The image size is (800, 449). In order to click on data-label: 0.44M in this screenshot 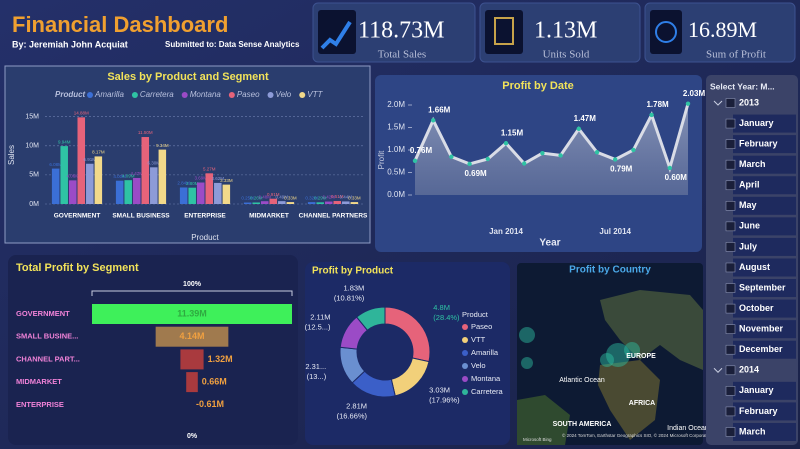, I will do `click(346, 197)`.